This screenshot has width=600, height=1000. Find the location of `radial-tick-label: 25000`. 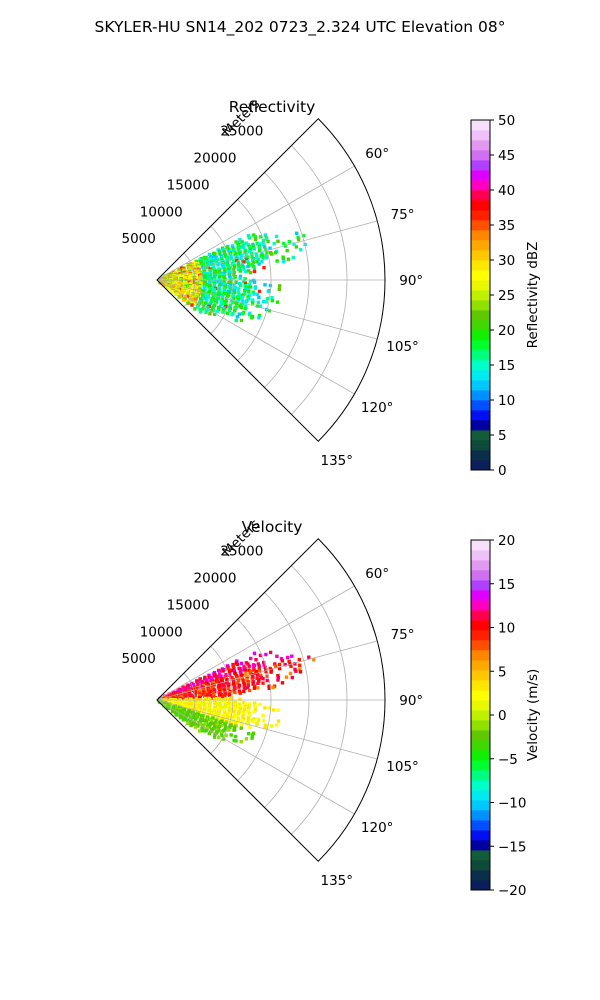

radial-tick-label: 25000 is located at coordinates (241, 132).